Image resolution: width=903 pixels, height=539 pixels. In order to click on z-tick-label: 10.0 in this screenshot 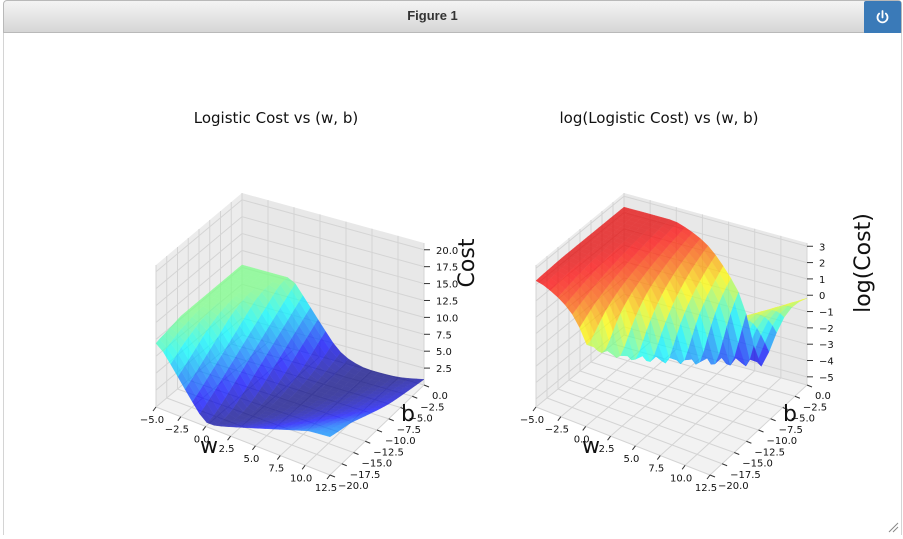, I will do `click(447, 318)`.